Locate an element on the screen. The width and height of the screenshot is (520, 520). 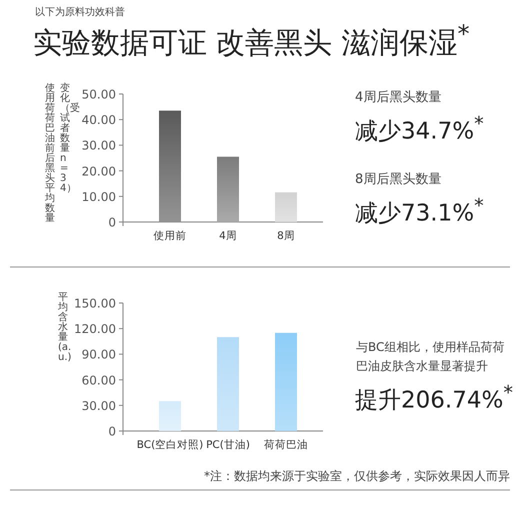
y-tick-label: 50.00 is located at coordinates (99, 95).